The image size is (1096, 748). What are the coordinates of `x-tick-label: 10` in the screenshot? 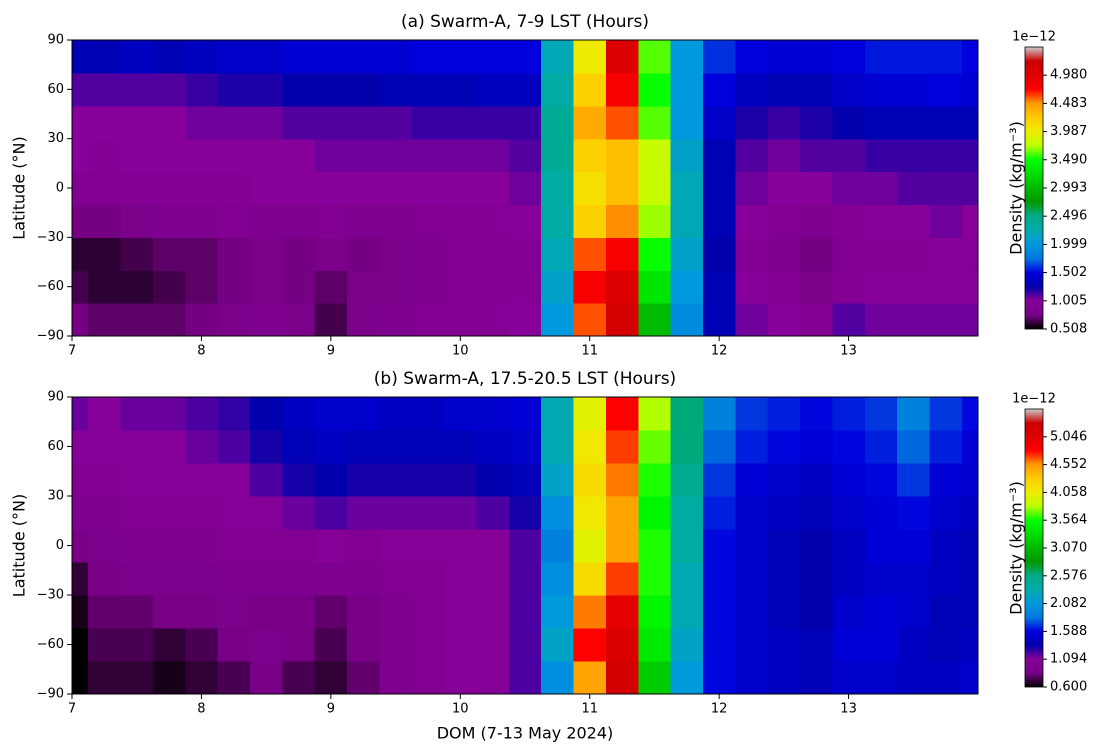 It's located at (460, 351).